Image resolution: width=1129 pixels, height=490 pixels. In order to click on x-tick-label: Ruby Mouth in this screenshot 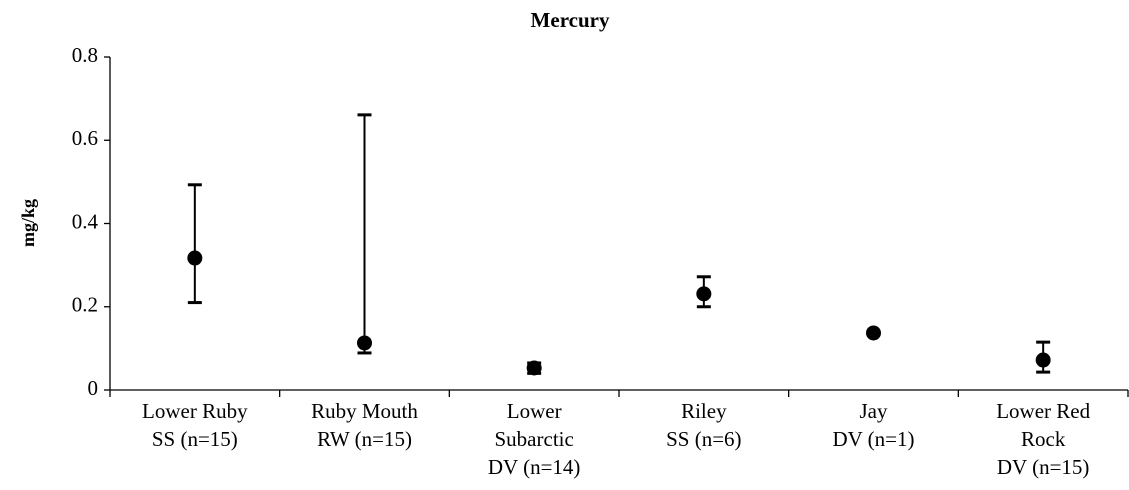, I will do `click(364, 411)`.